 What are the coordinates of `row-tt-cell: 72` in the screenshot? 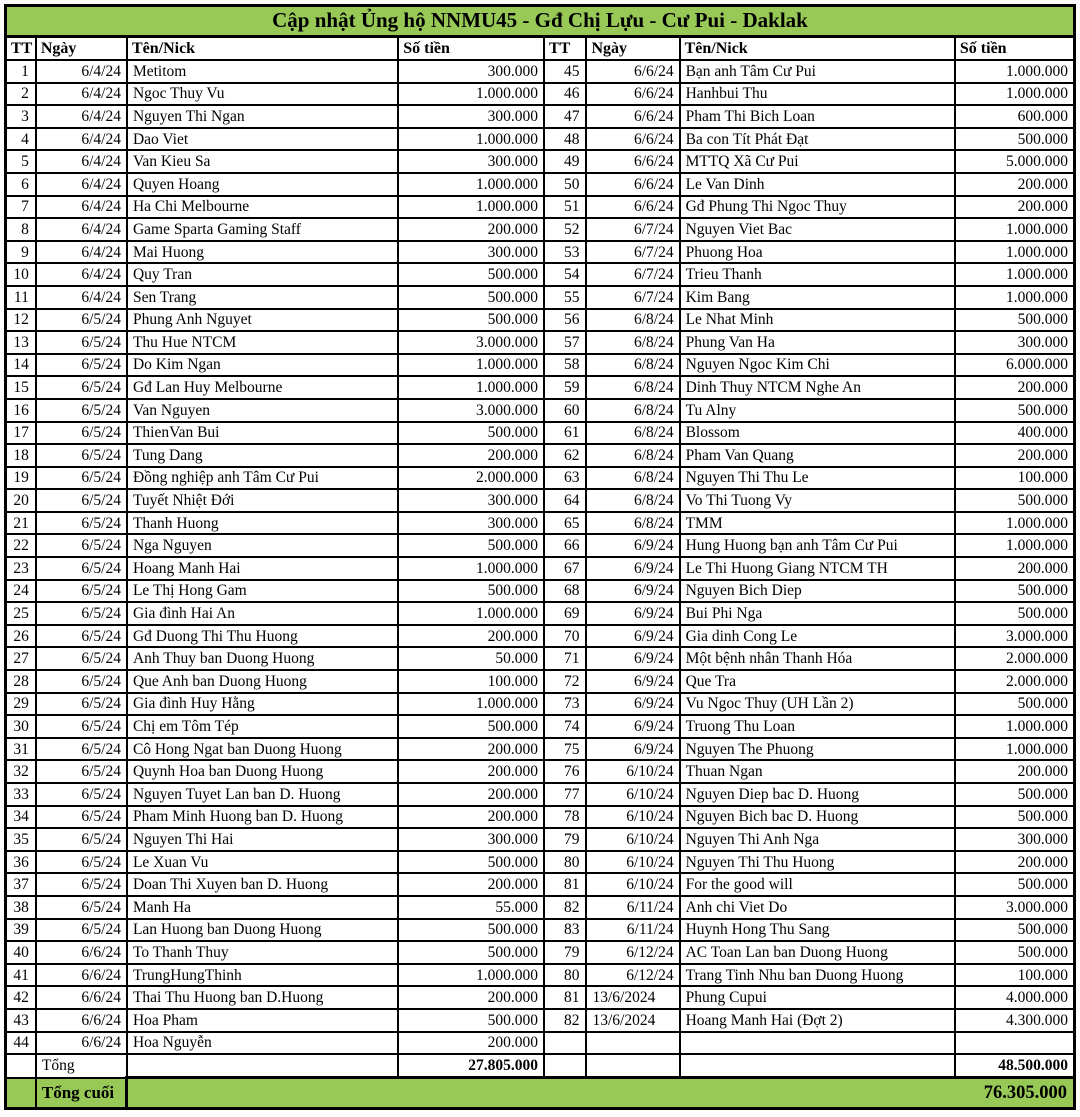 It's located at (565, 681).